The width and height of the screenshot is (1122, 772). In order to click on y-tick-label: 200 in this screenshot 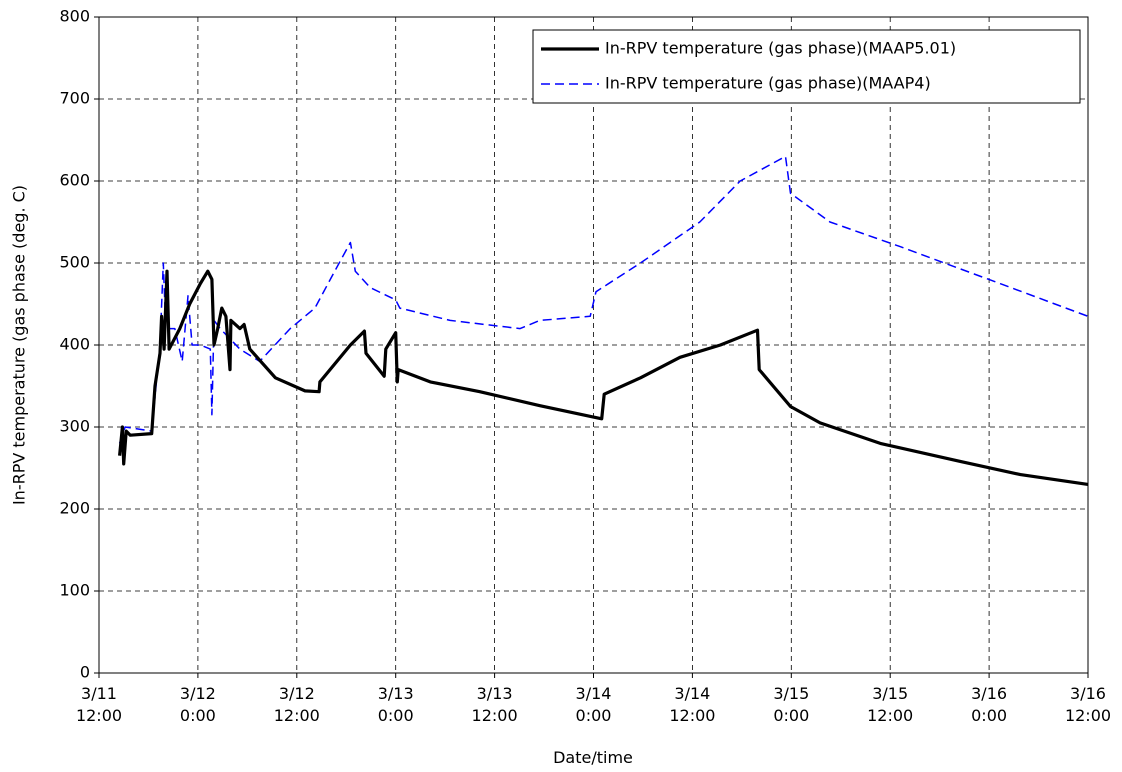, I will do `click(74, 508)`.